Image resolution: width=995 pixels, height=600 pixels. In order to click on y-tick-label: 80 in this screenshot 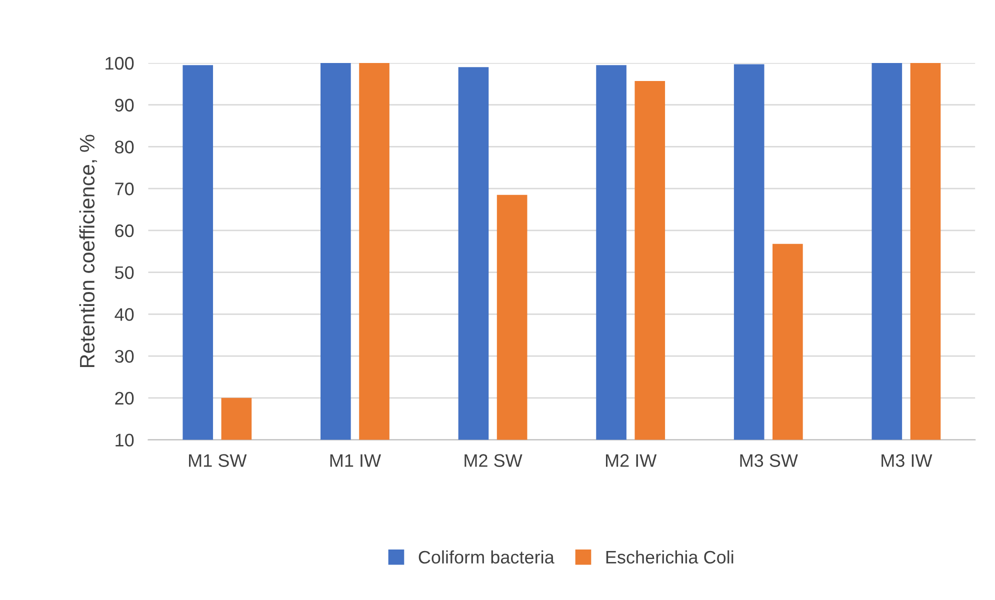, I will do `click(124, 147)`.